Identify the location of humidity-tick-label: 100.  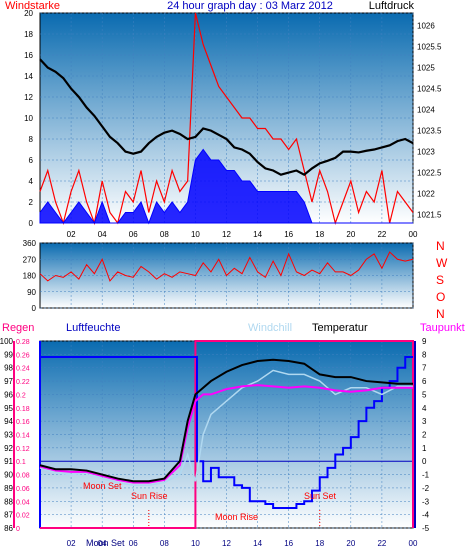
(7, 341).